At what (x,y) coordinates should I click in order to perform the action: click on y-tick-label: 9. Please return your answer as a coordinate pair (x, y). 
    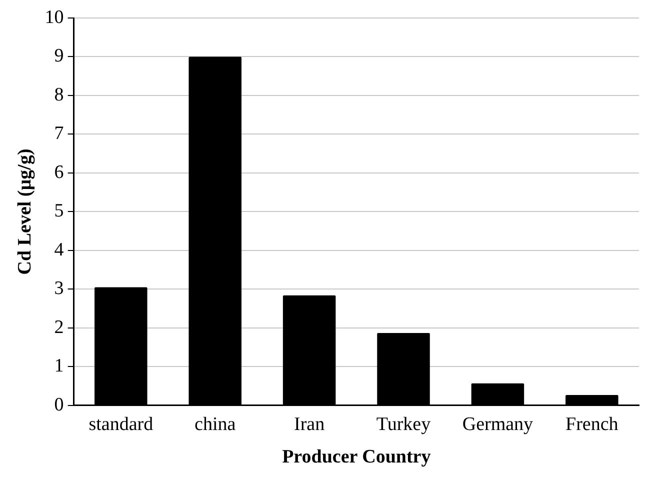
    Looking at the image, I should click on (59, 56).